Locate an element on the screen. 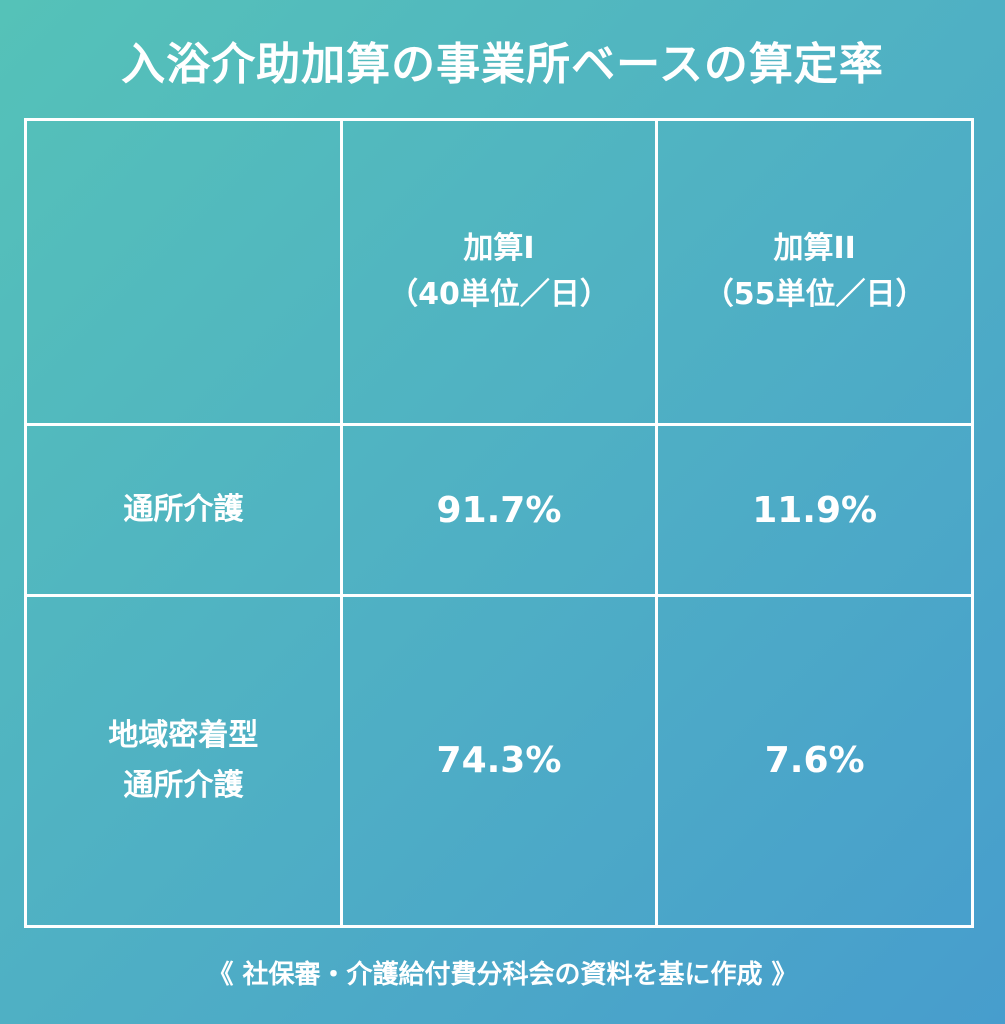 The height and width of the screenshot is (1024, 1005). row-header-tsusho-kaigo: 通所介護 is located at coordinates (183, 510).